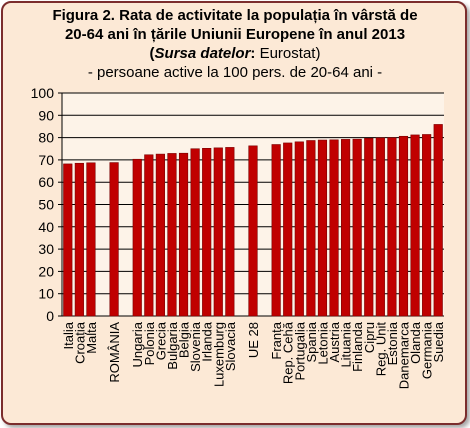 The height and width of the screenshot is (428, 470). Describe the element at coordinates (403, 355) in the screenshot. I see `x-tick-label: Danemarca` at that location.